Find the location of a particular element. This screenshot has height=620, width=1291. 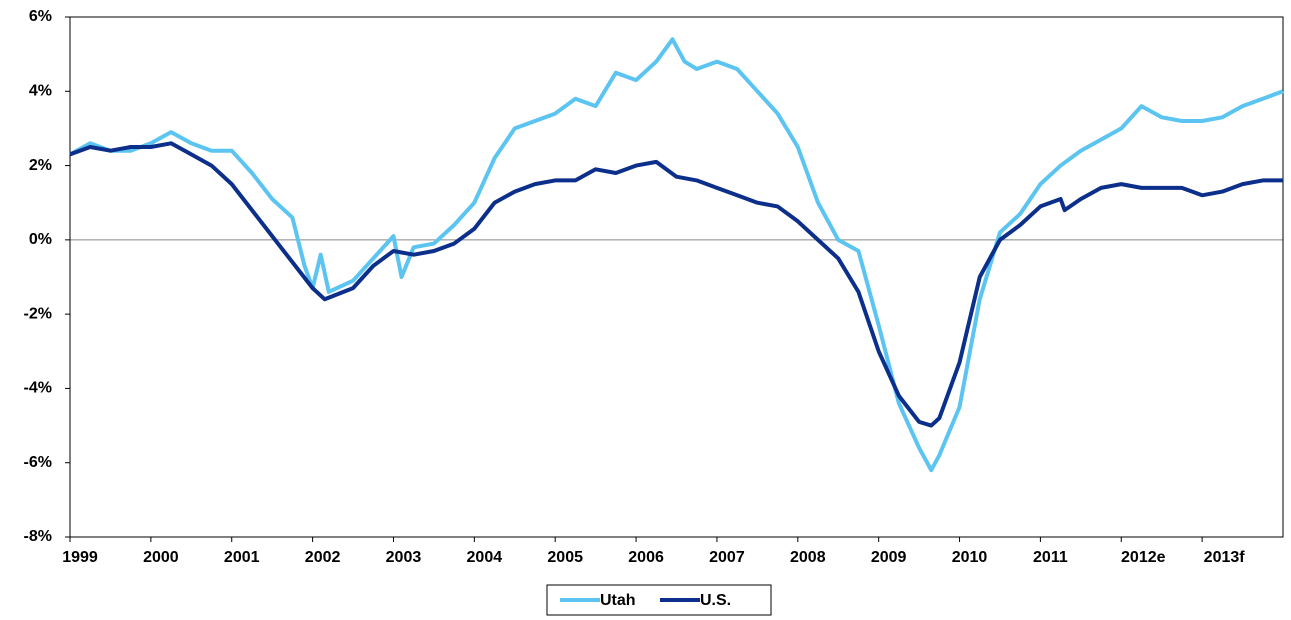

x-tick-label: 2009 is located at coordinates (889, 557).